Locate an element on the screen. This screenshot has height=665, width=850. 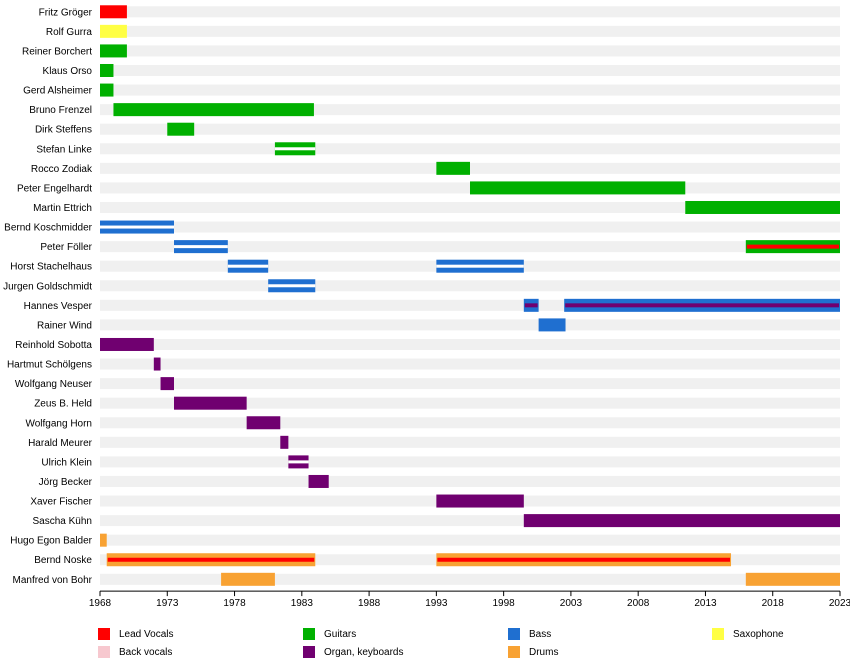
member-label-martin-ettrich: Martin Ettrich is located at coordinates (62, 208).